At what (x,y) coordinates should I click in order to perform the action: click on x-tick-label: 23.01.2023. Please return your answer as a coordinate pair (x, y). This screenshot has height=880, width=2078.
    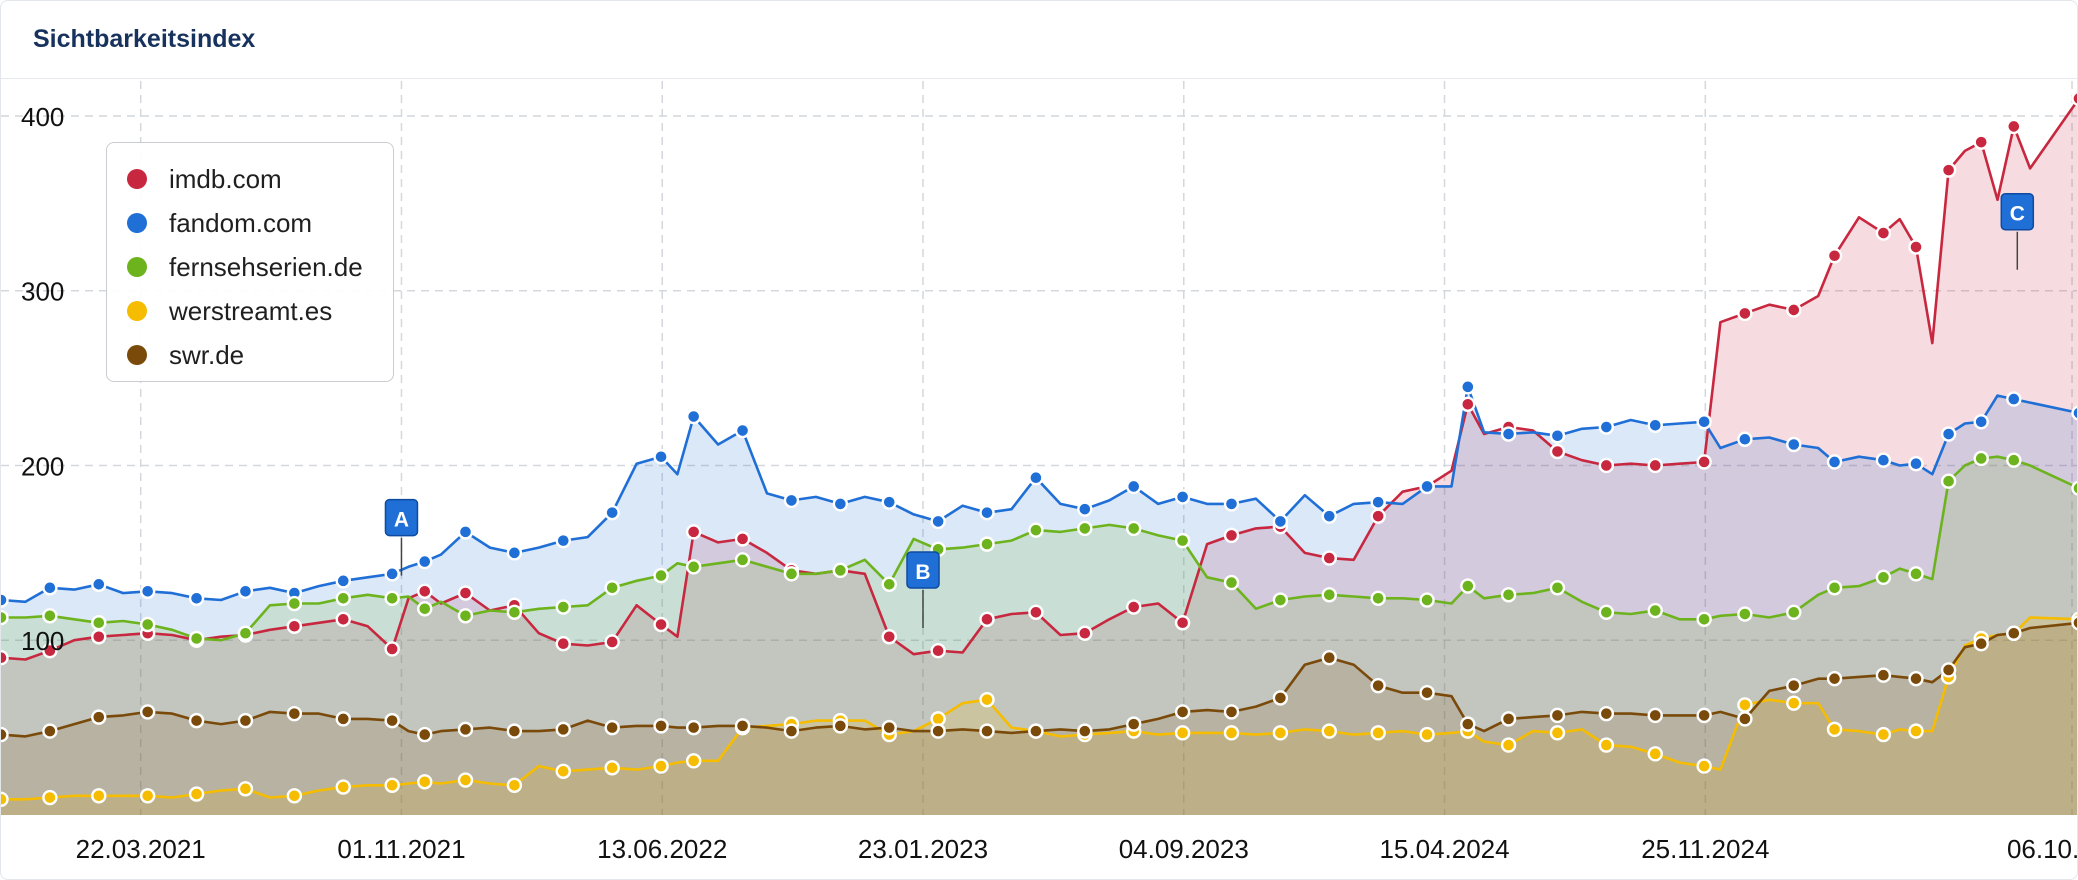
    Looking at the image, I should click on (923, 849).